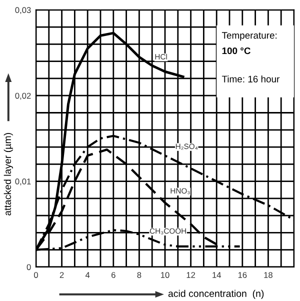  I want to click on x-tick-label: 16, so click(242, 275).